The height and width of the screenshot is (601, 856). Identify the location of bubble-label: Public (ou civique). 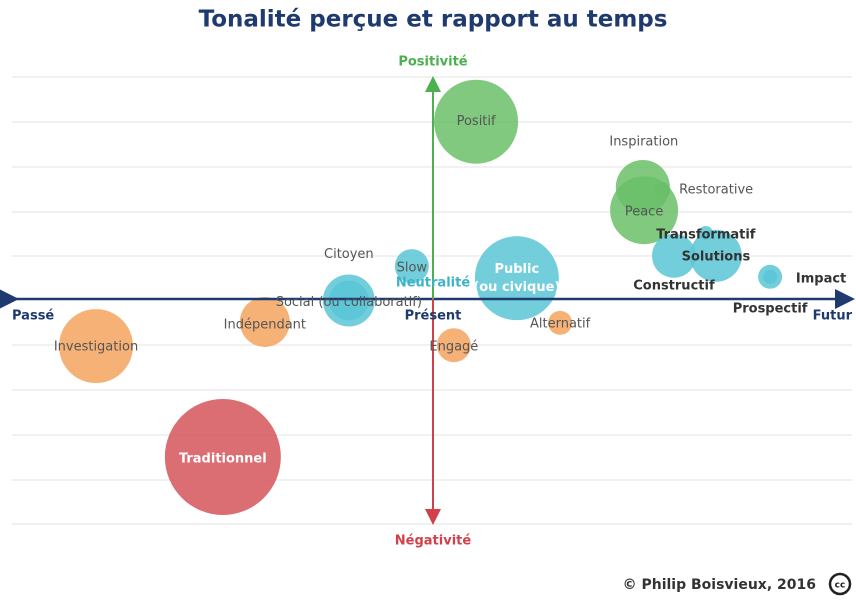
(516, 278).